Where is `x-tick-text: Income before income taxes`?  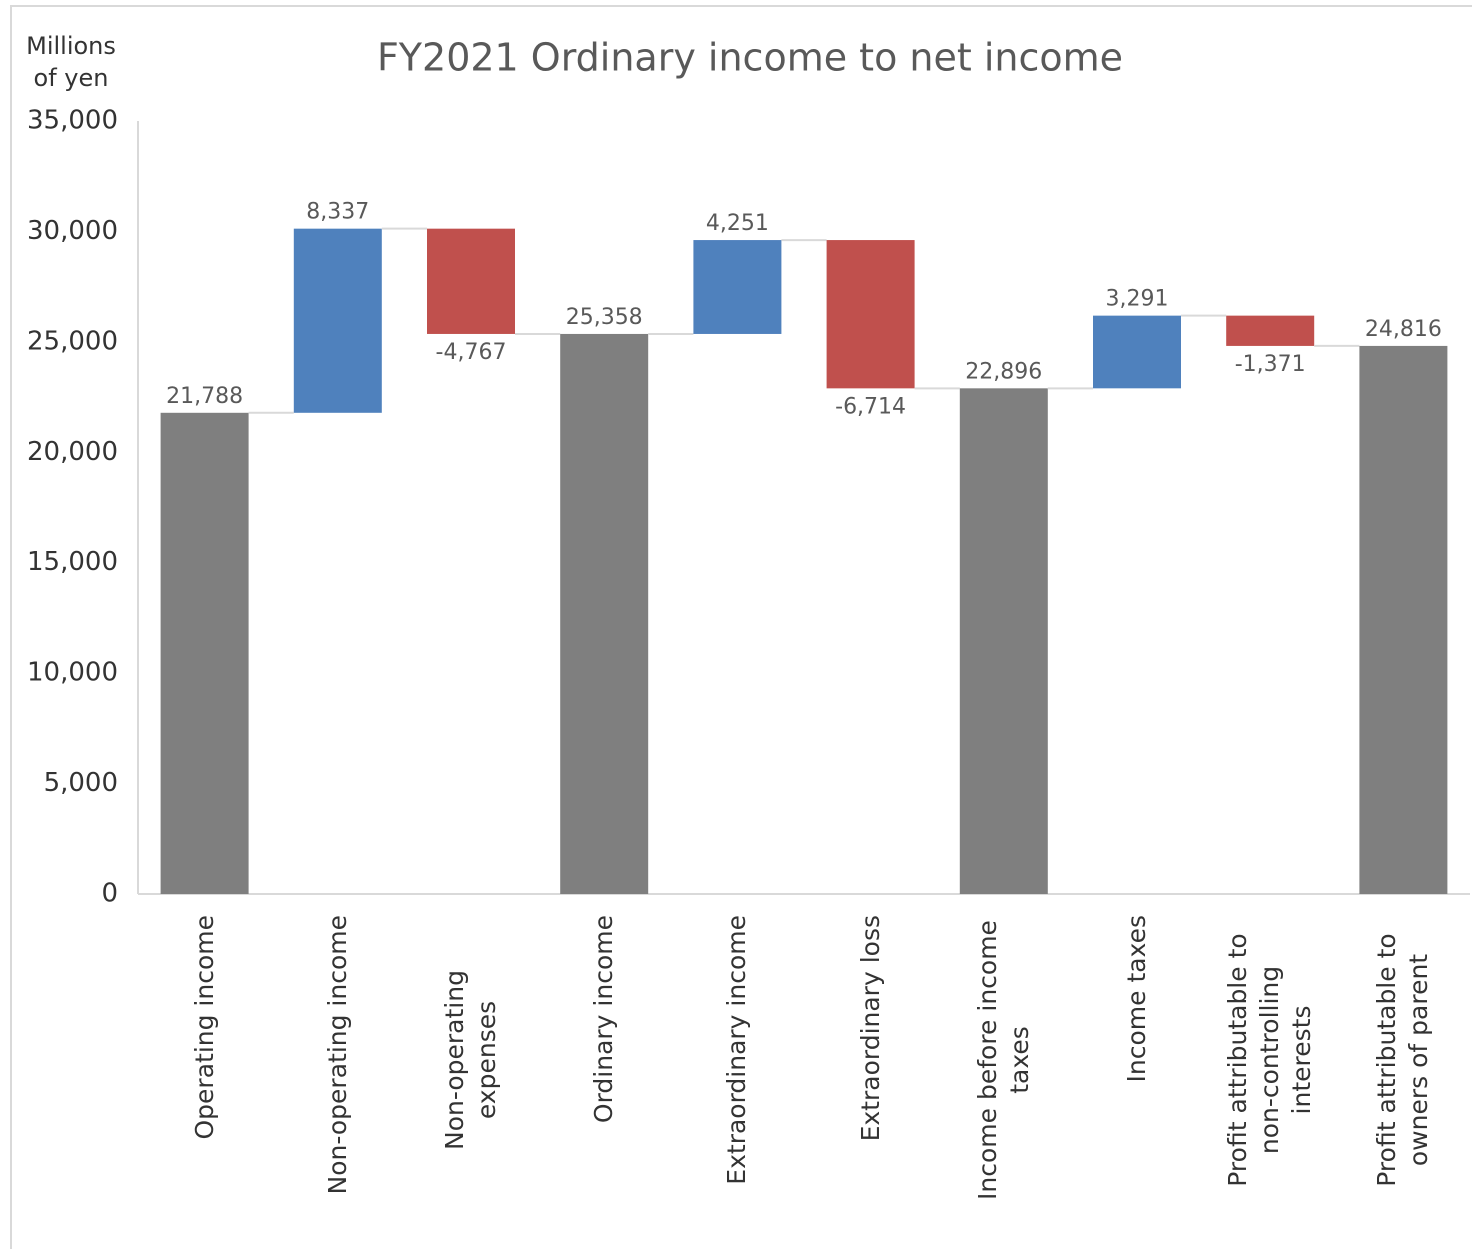 x-tick-text: Income before income taxes is located at coordinates (1003, 1060).